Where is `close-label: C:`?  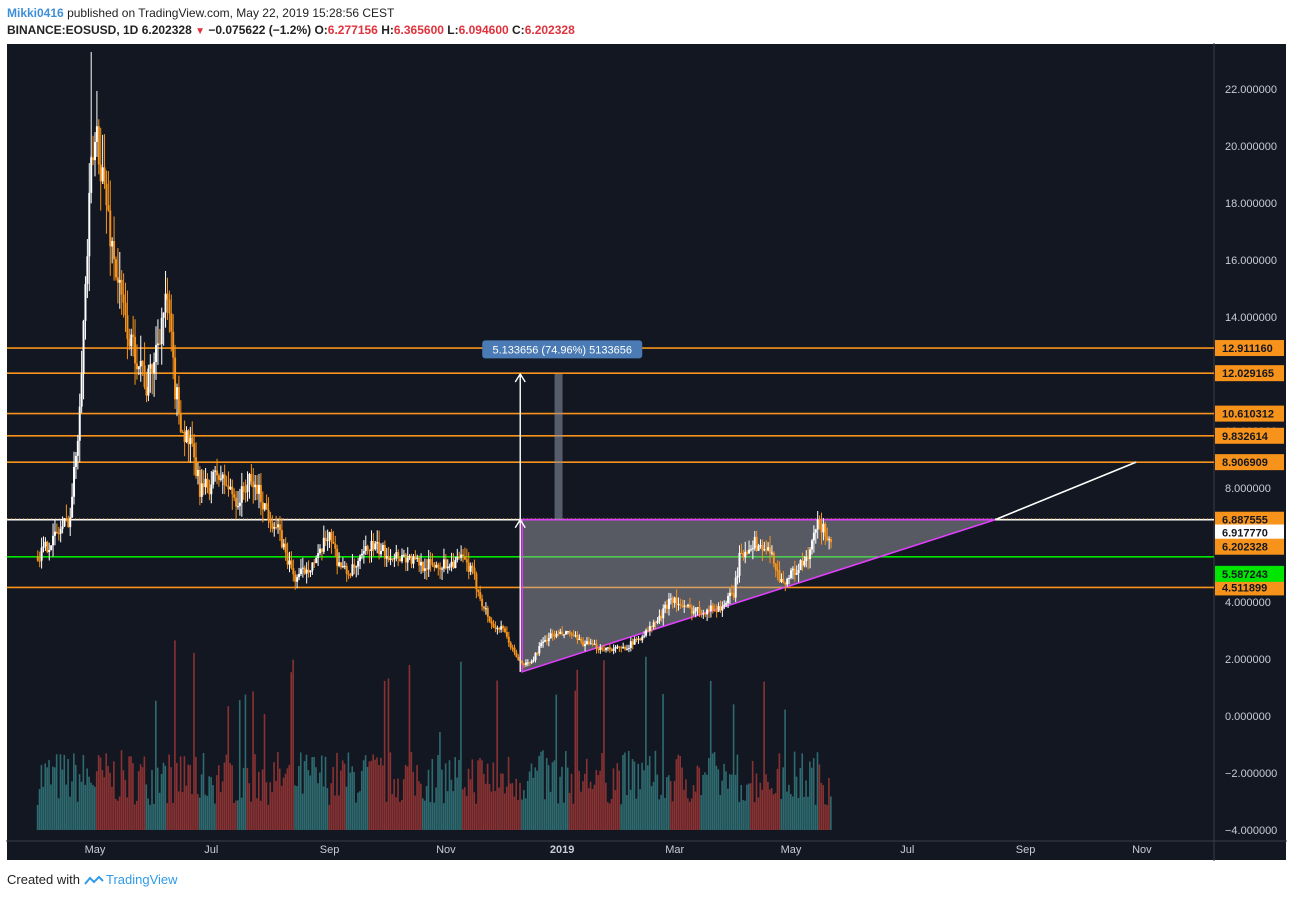 close-label: C: is located at coordinates (518, 30).